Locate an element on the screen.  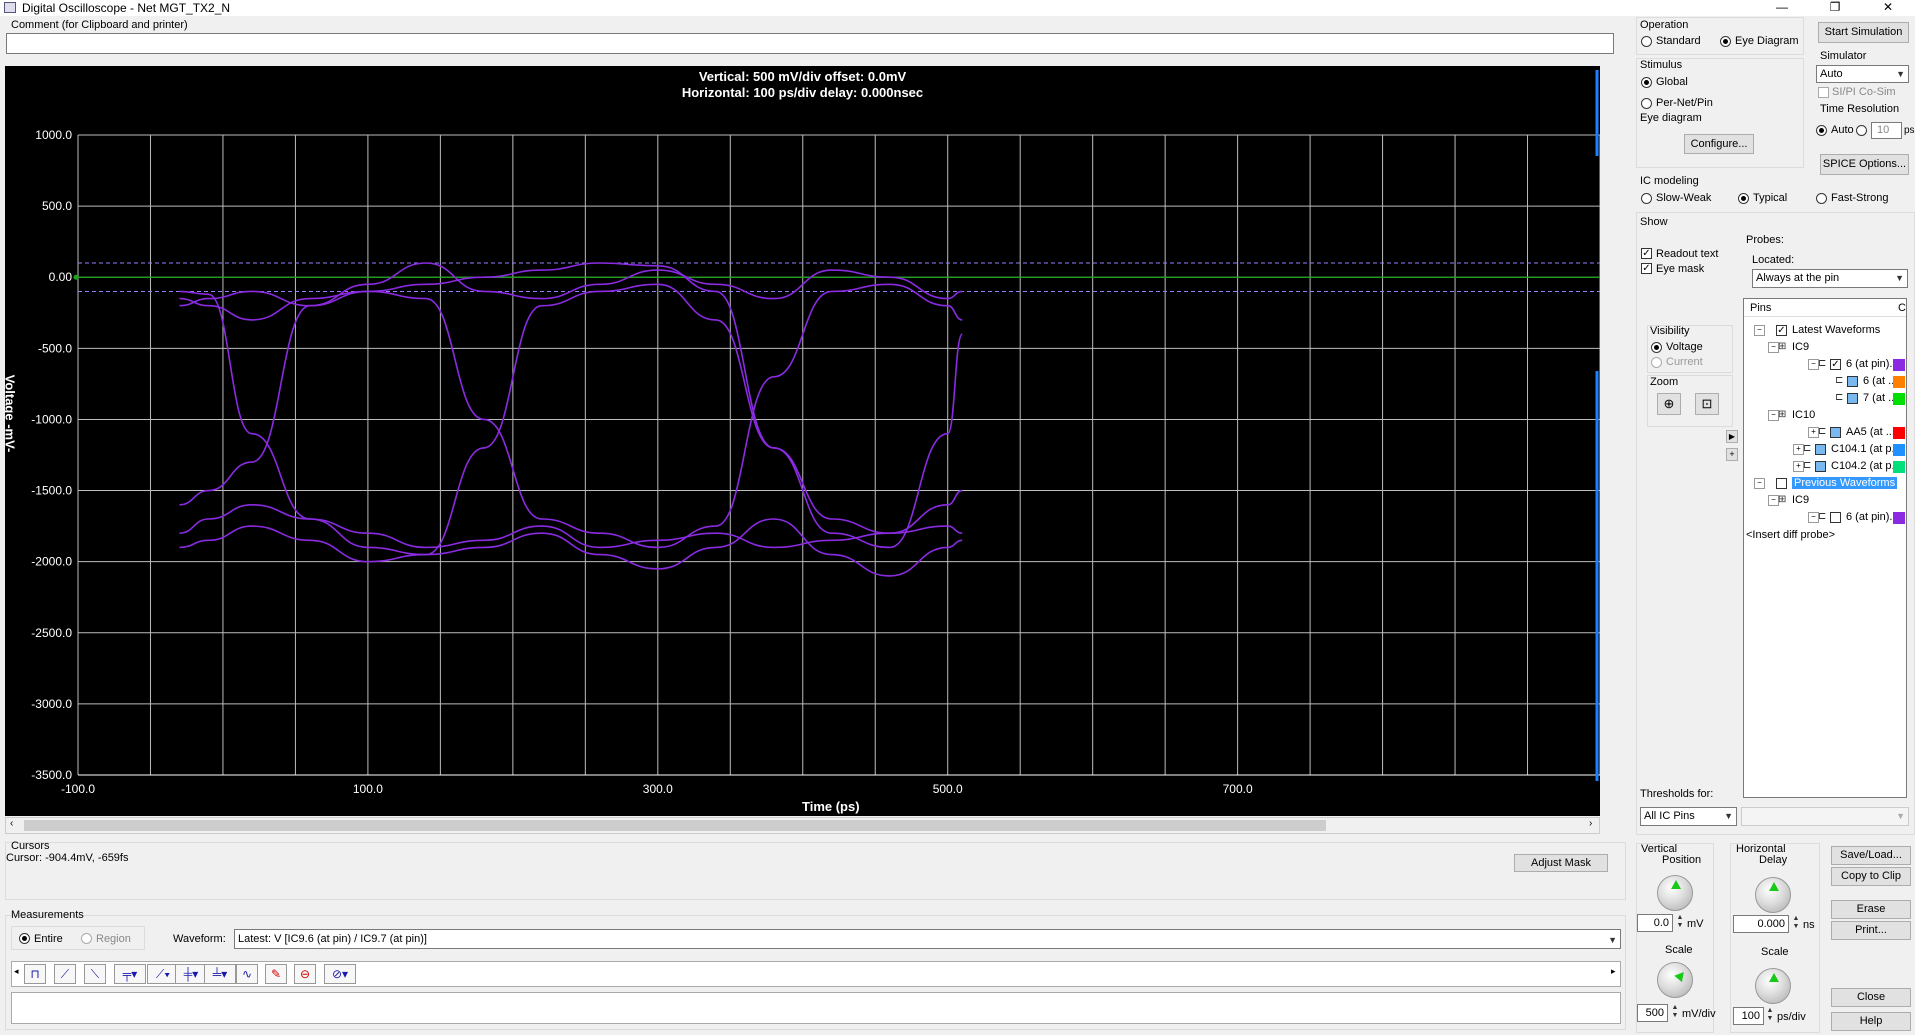
scroll-right-icon: › is located at coordinates (1591, 823).